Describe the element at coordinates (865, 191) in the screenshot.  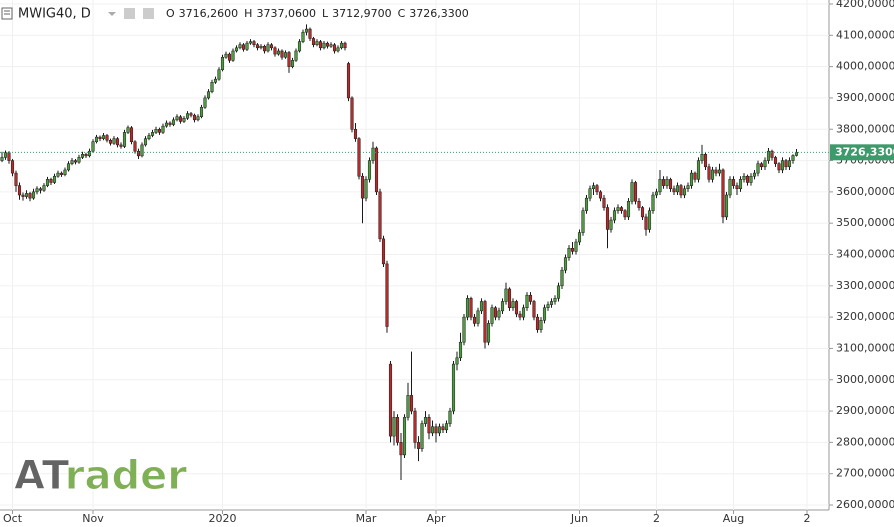
I see `y-tick-label: 3600,0000` at that location.